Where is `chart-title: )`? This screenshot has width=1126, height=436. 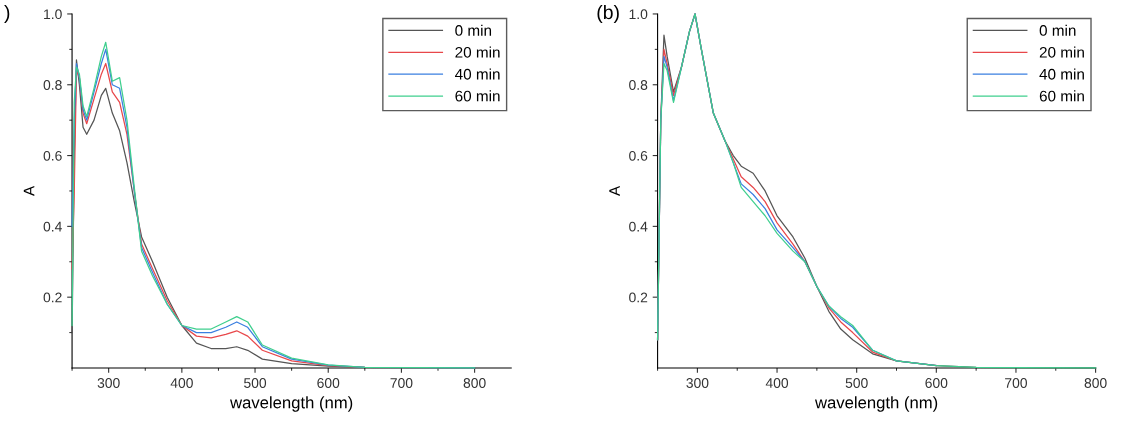
chart-title: ) is located at coordinates (7, 14).